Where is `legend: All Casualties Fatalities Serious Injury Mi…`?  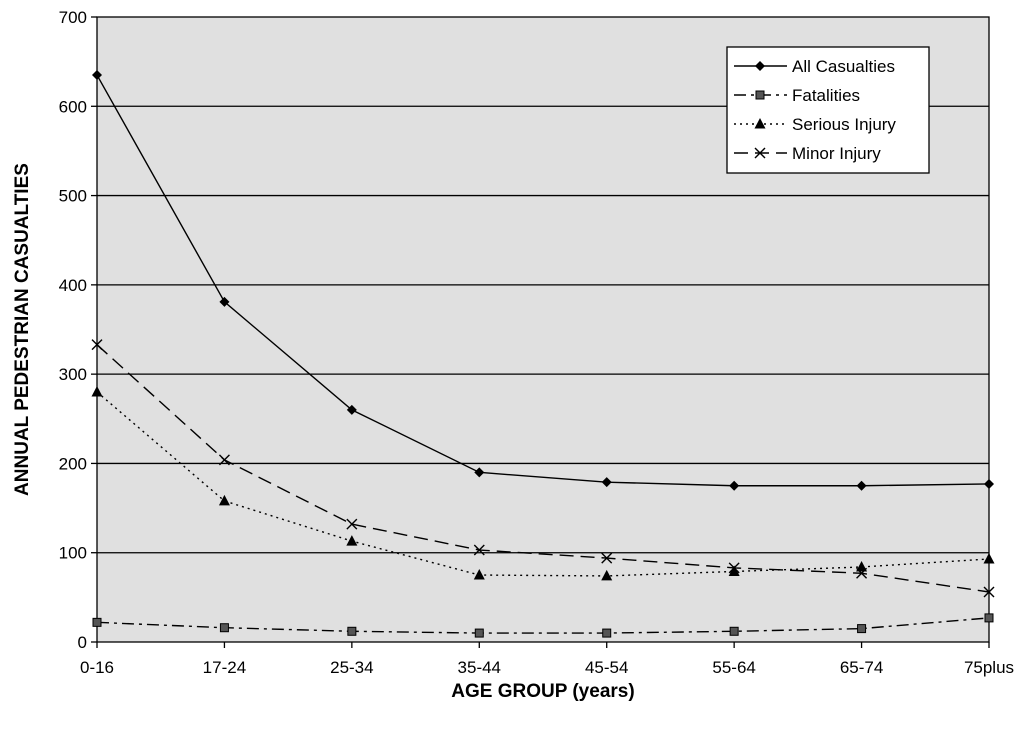
legend: All Casualties Fatalities Serious Injury Mi… is located at coordinates (828, 110).